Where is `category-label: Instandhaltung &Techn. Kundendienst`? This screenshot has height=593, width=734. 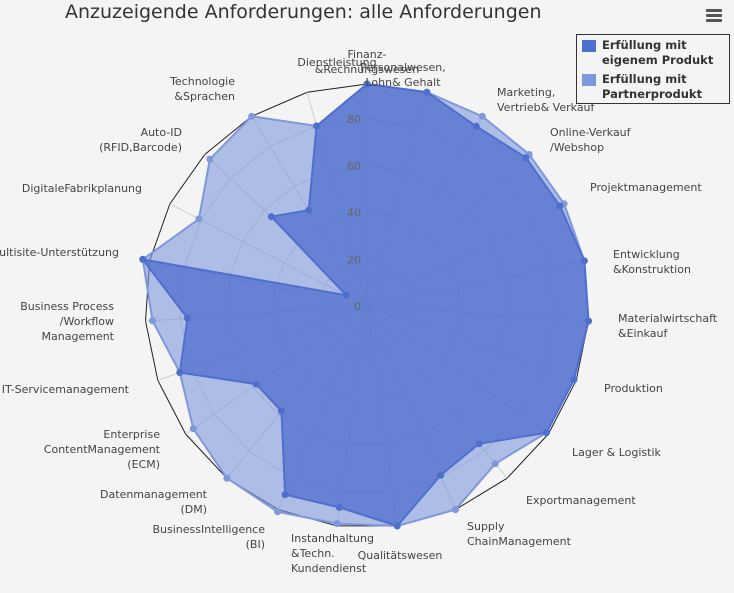
category-label: Instandhaltung &Techn. Kundendienst is located at coordinates (332, 553).